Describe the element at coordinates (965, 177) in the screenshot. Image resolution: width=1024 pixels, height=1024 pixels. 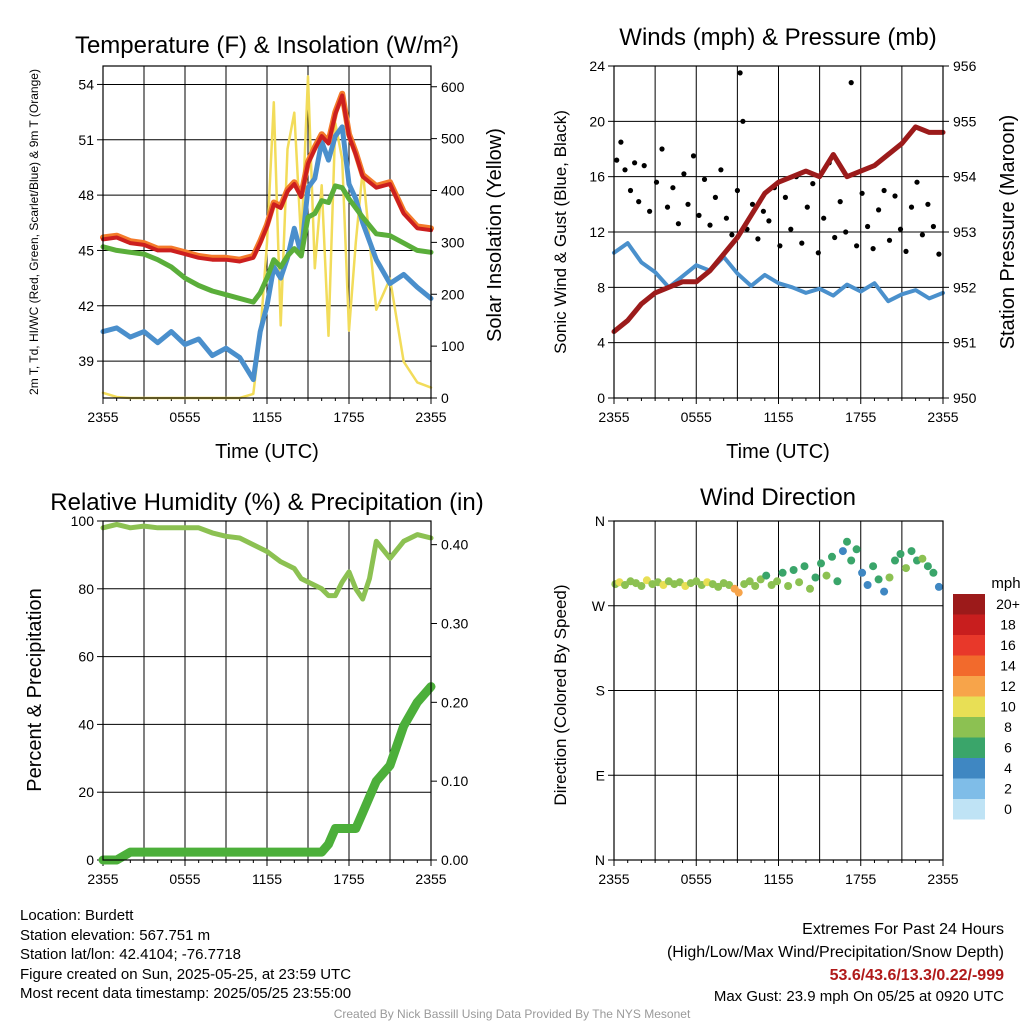
I see `y2-tick-label: 954` at that location.